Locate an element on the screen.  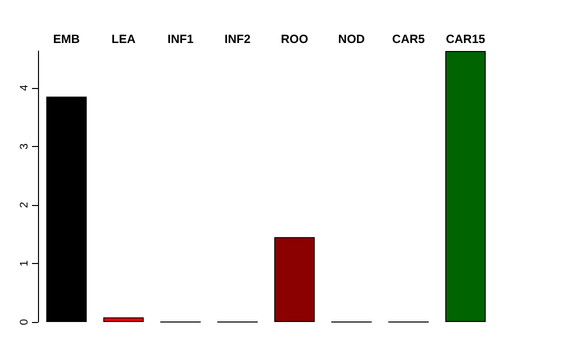
x-tick-label: CAR15 is located at coordinates (466, 39).